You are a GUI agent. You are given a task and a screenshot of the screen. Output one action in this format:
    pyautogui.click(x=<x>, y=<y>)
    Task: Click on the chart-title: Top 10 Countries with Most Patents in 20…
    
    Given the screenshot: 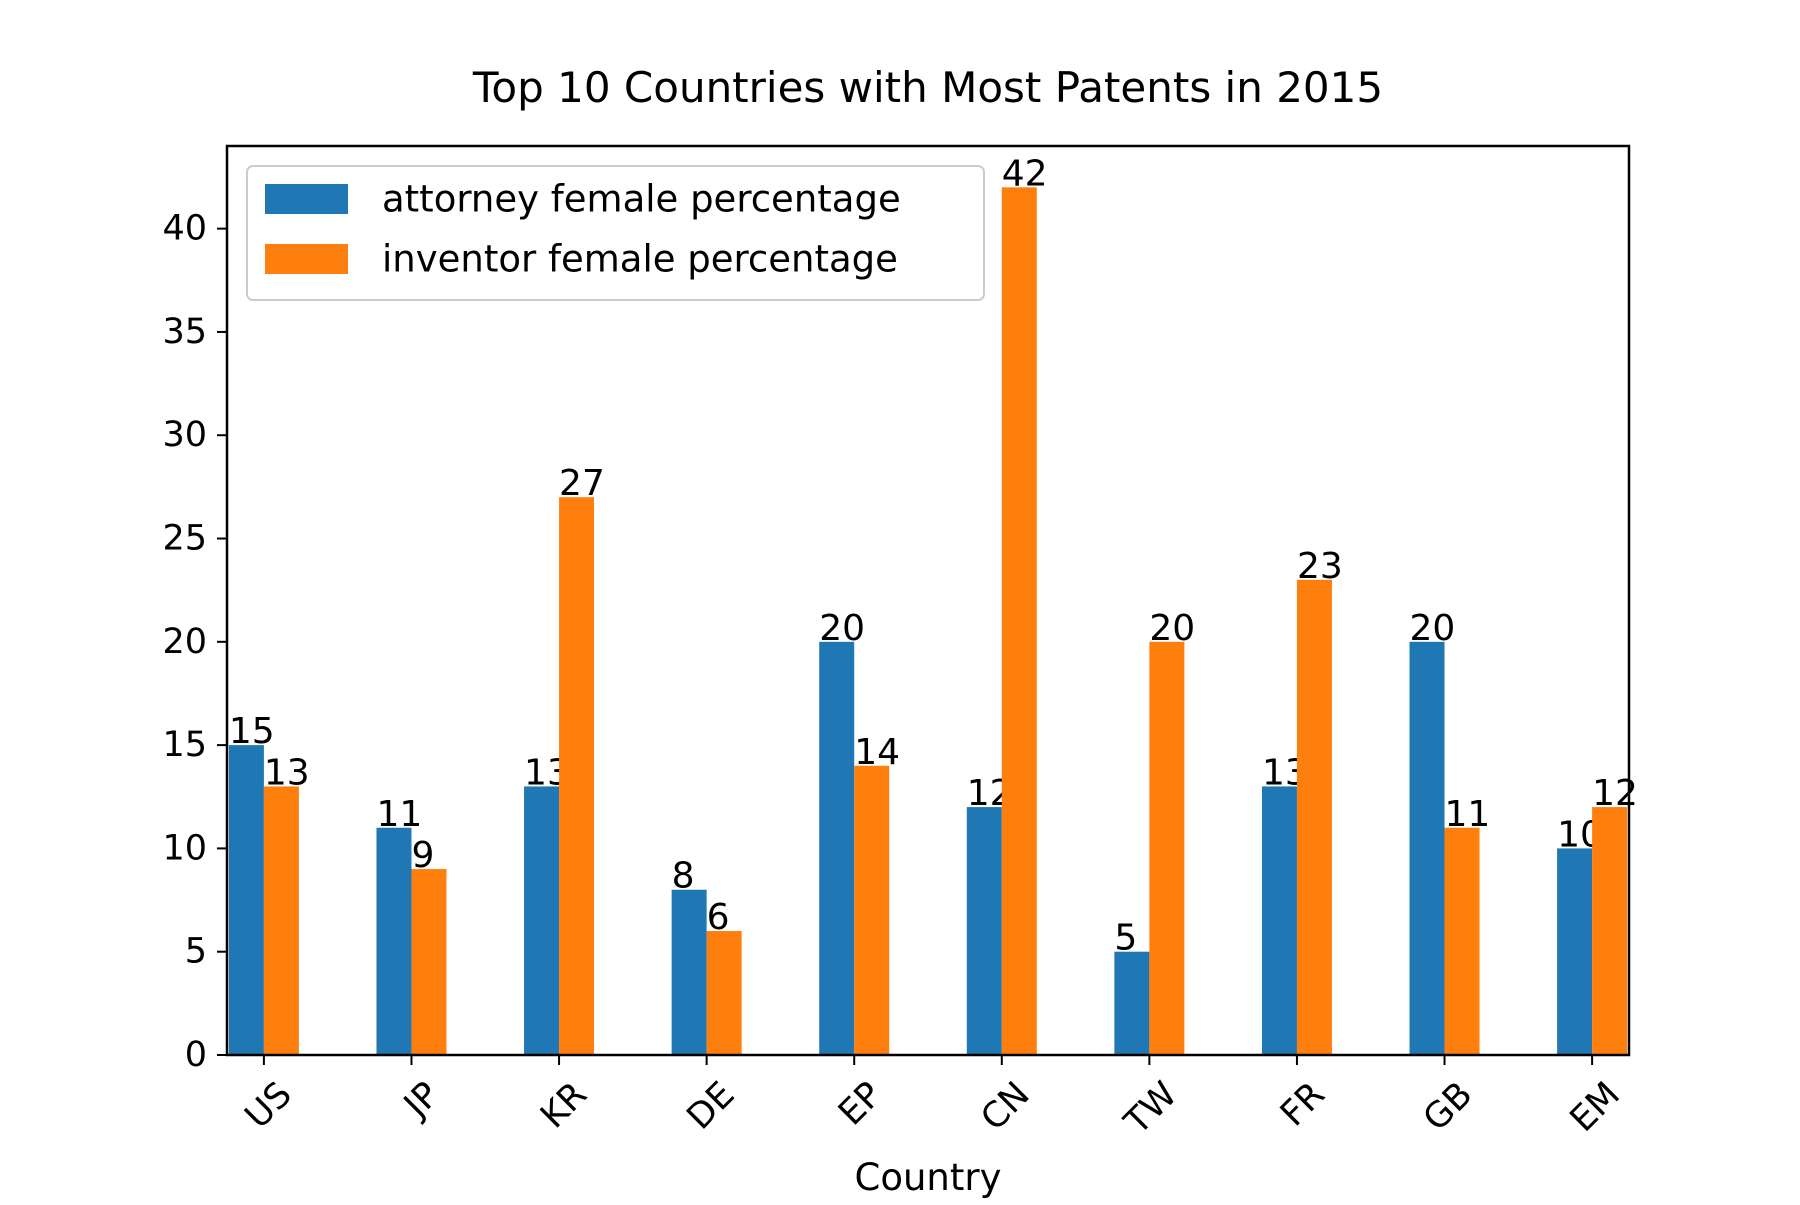 What is the action you would take?
    pyautogui.click(x=927, y=87)
    